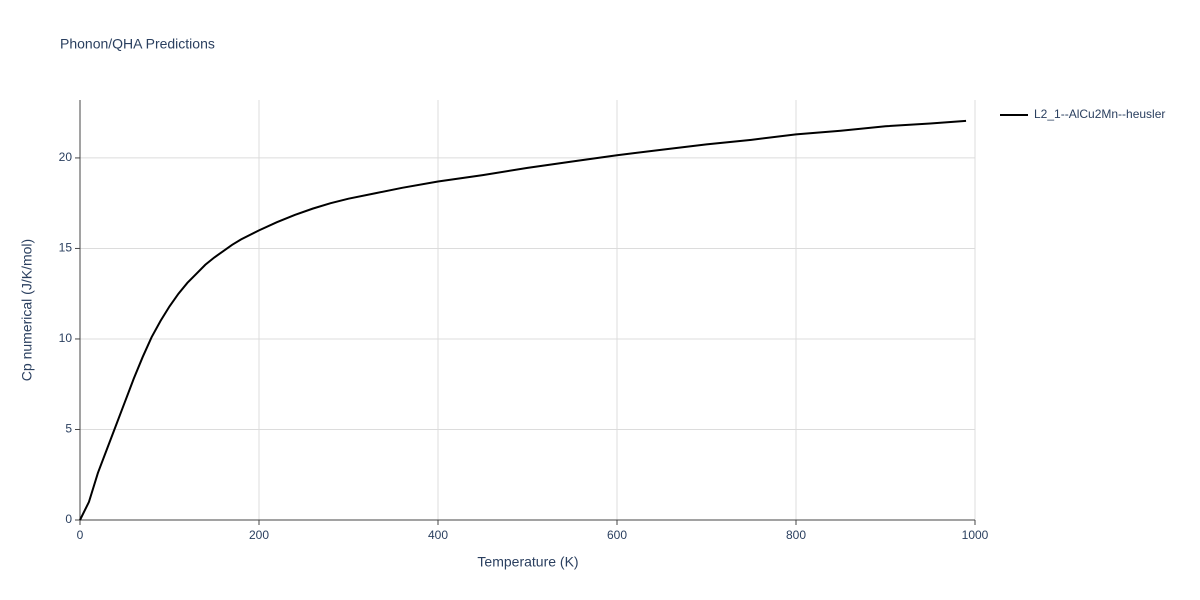 The height and width of the screenshot is (600, 1200). Describe the element at coordinates (617, 535) in the screenshot. I see `x-tick-label: 600` at that location.